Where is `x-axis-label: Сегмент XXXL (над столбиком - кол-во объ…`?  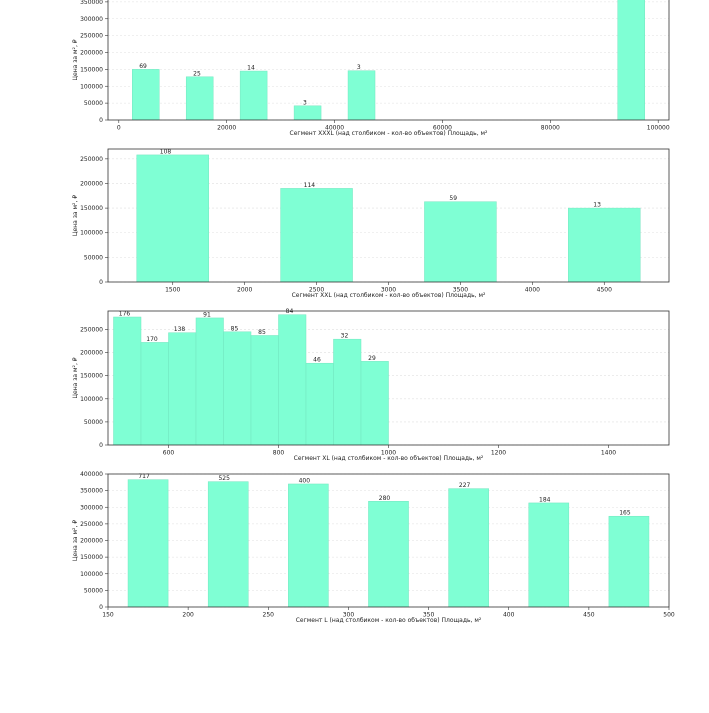 x-axis-label: Сегмент XXXL (над столбиком - кол-во объ… is located at coordinates (389, 133).